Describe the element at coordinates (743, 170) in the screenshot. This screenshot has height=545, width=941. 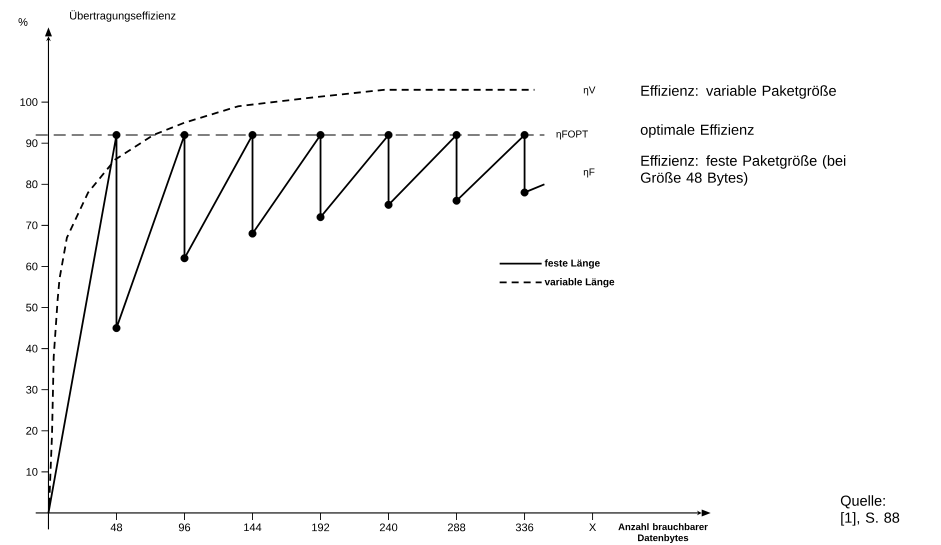
I see `annotation: Effizienz: feste Paketgröße (bei Größe 48 Bytes)` at that location.